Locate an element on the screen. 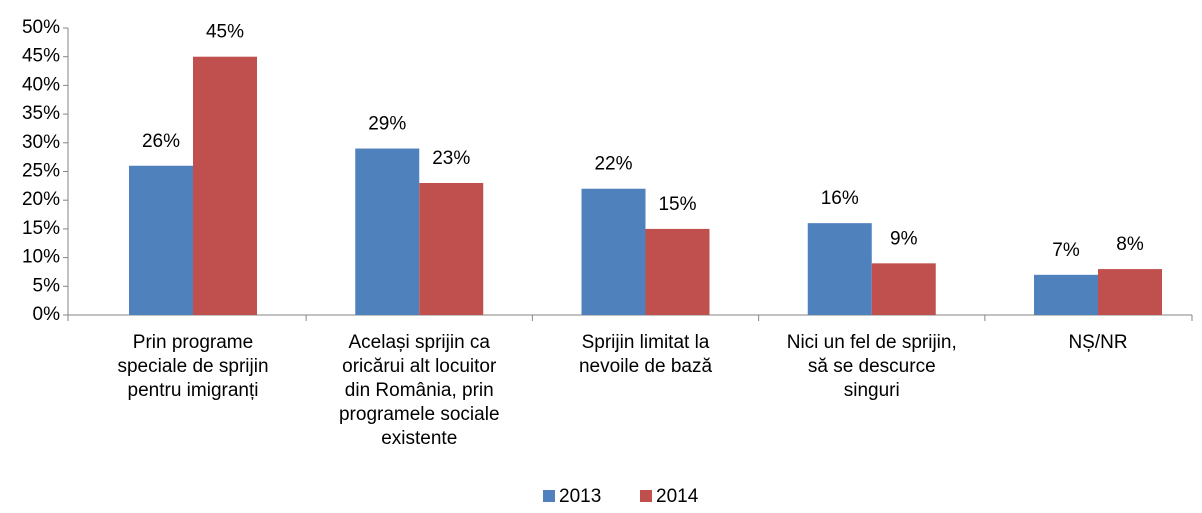  data-label: 7% is located at coordinates (1066, 250).